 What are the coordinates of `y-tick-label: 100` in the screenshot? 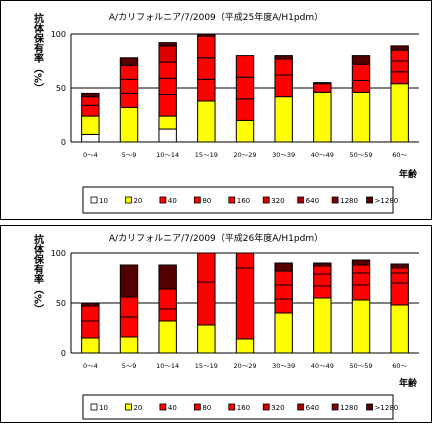 It's located at (58, 253).